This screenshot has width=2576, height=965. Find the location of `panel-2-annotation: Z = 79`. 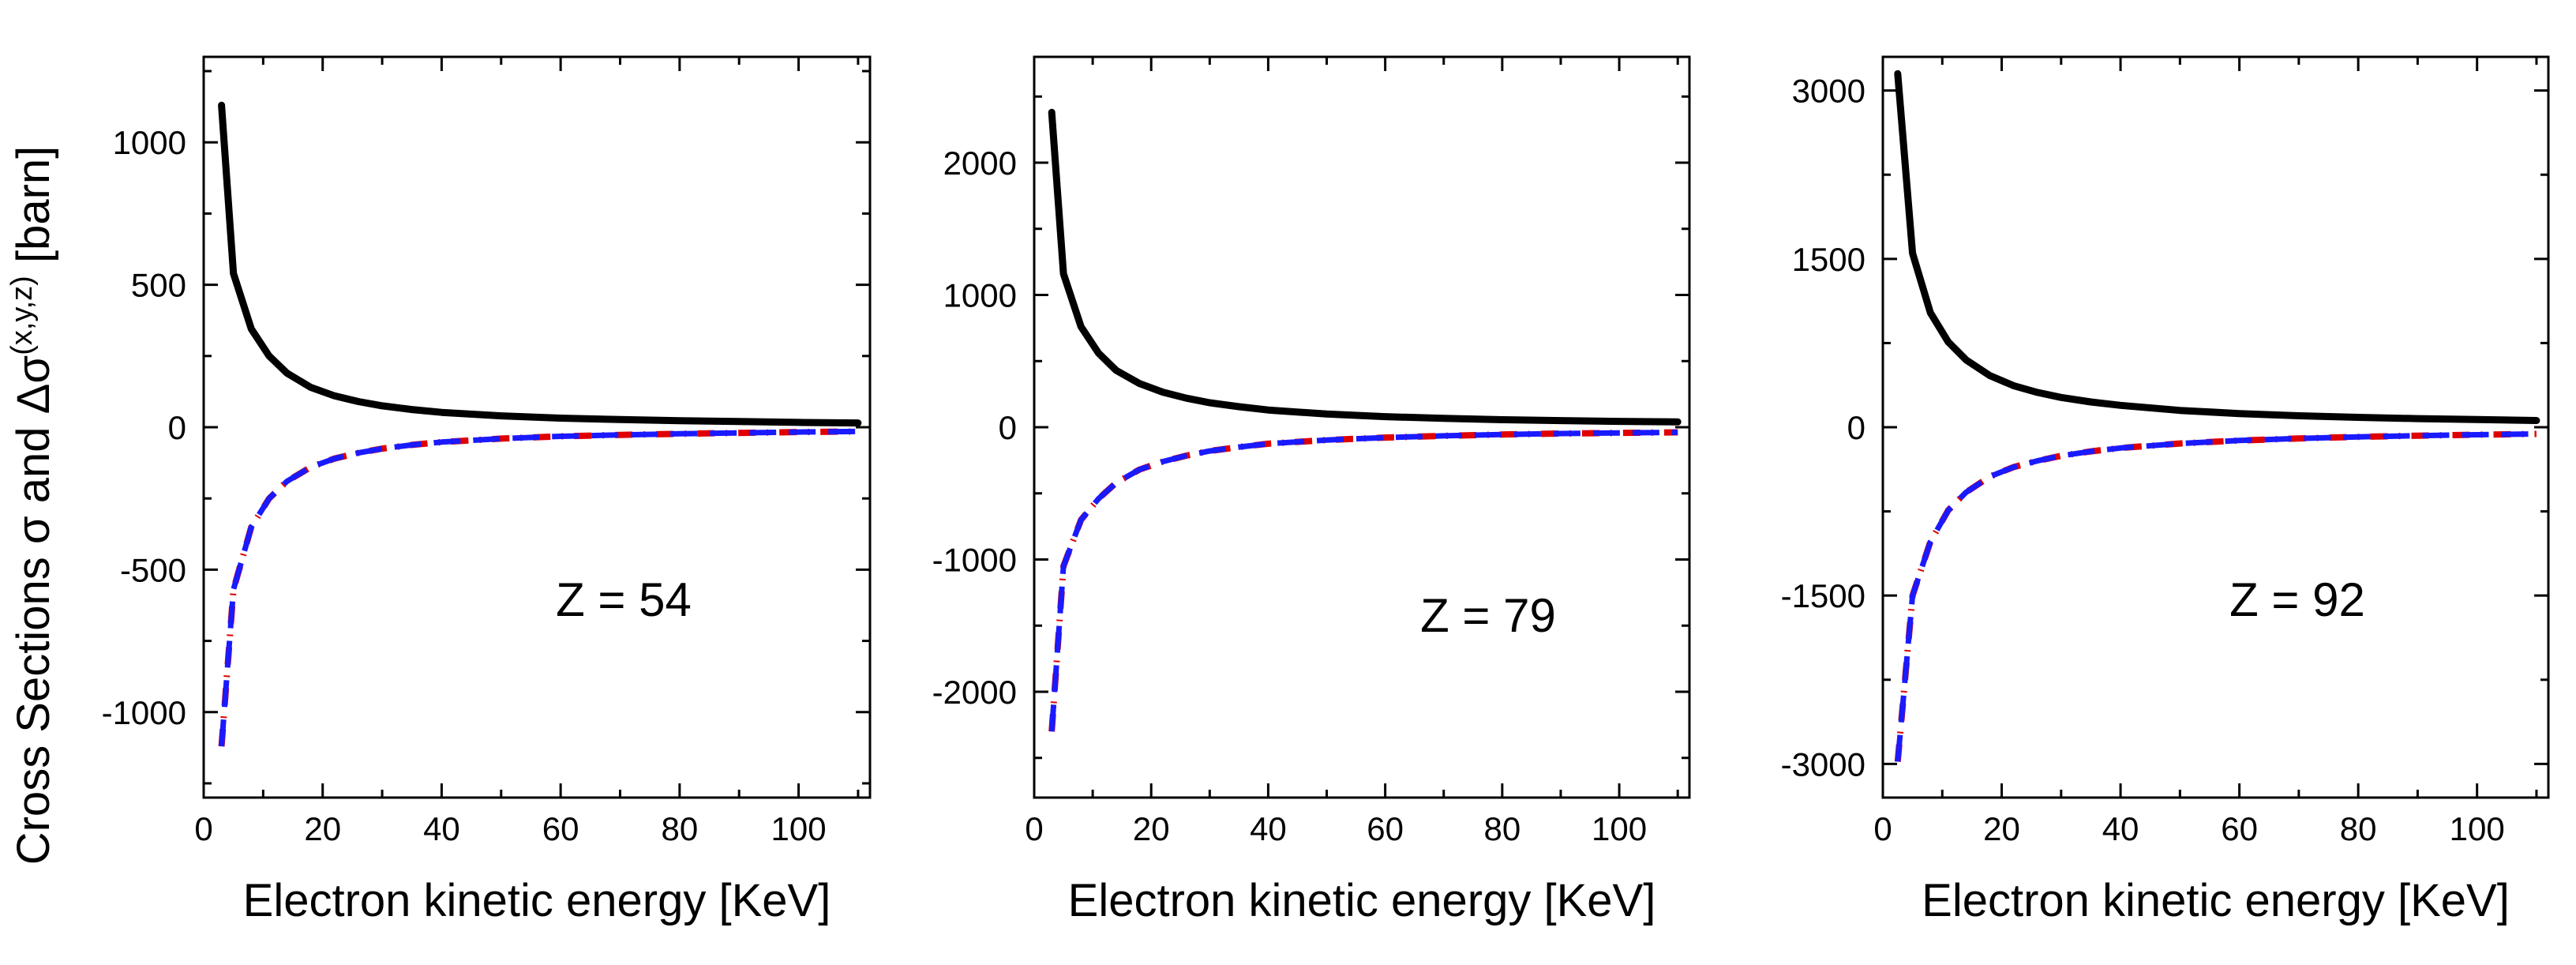

panel-2-annotation: Z = 79 is located at coordinates (1488, 615).